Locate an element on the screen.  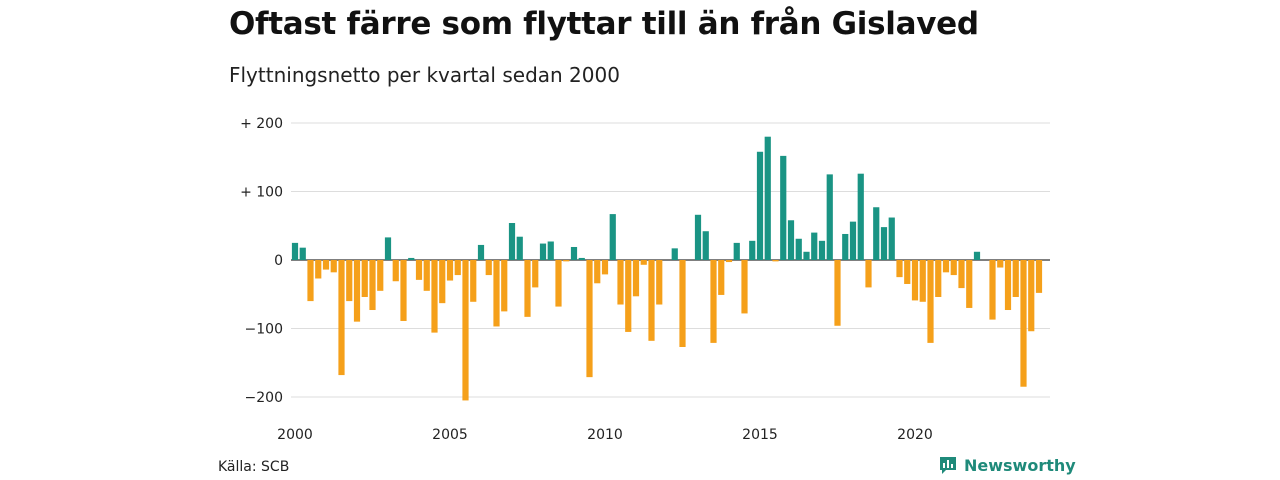
x-tick-label: 2015 is located at coordinates (760, 435).